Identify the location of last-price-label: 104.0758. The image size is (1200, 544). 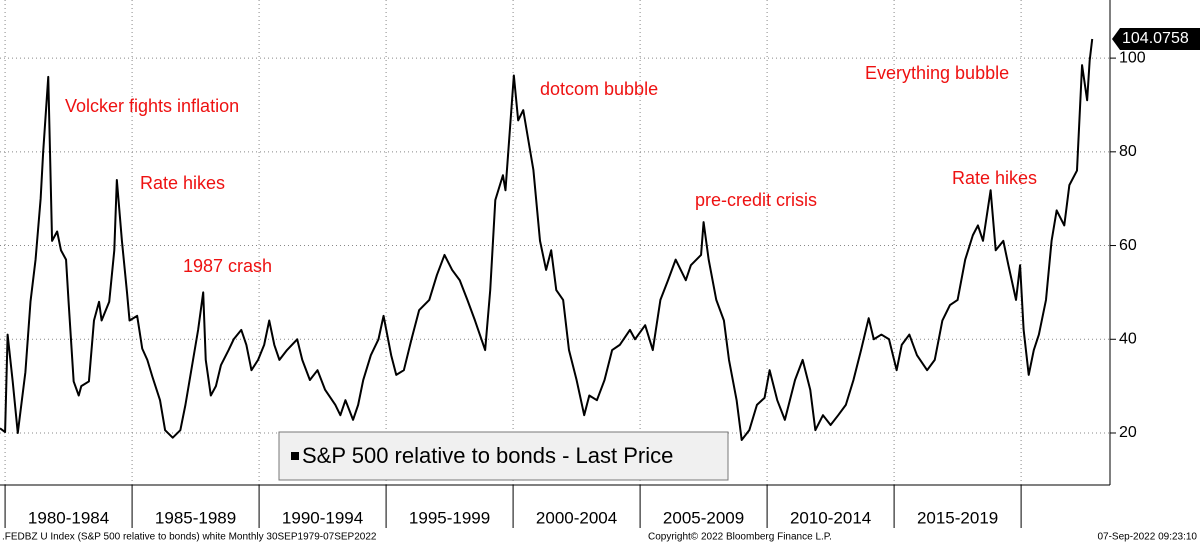
(1155, 38).